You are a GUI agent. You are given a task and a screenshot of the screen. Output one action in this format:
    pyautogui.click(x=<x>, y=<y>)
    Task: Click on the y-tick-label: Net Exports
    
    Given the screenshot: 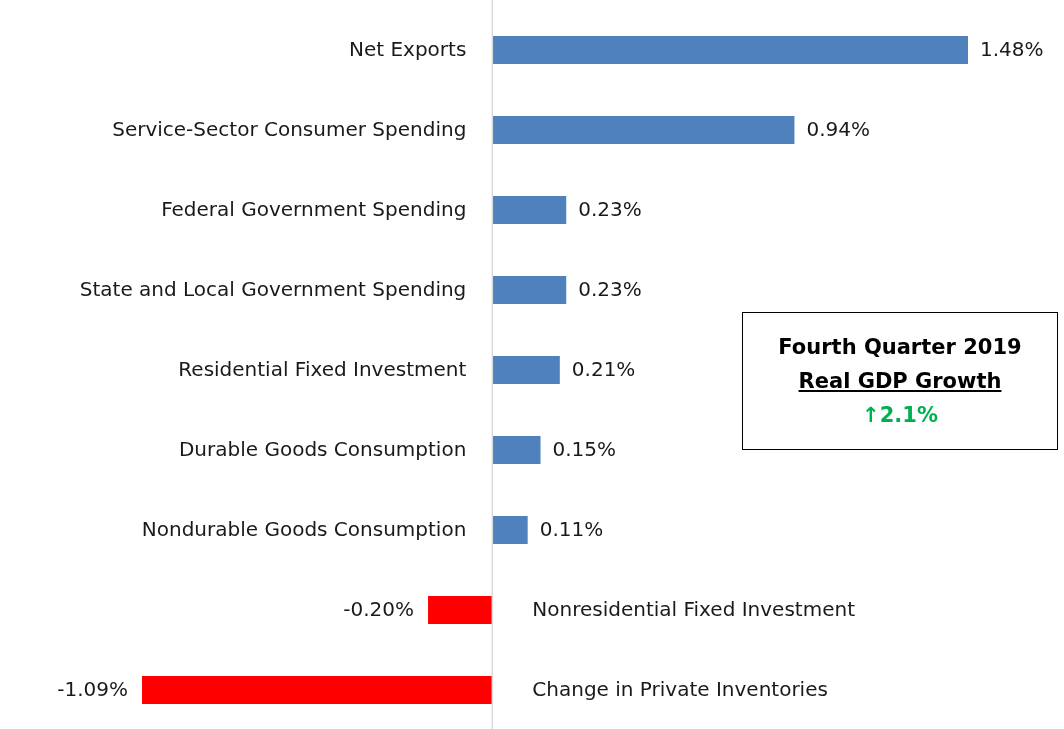 What is the action you would take?
    pyautogui.click(x=407, y=49)
    